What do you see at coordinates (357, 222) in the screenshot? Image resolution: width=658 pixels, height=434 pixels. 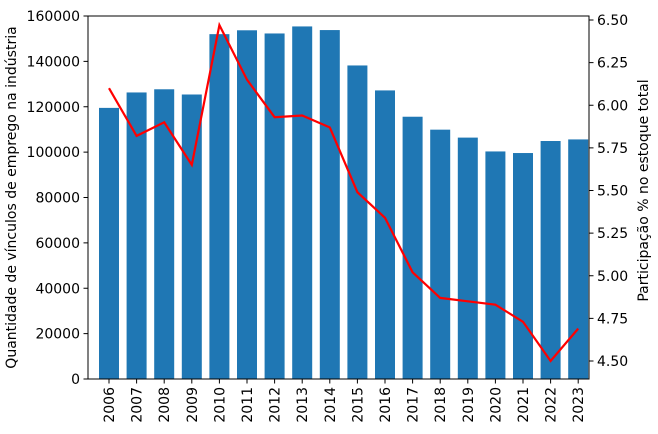 I see `bar-2015` at bounding box center [357, 222].